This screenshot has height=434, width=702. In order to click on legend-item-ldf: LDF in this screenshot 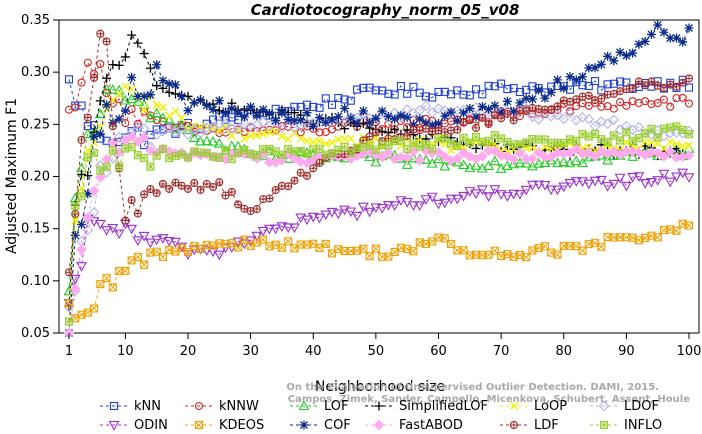, I will do `click(529, 425)`.